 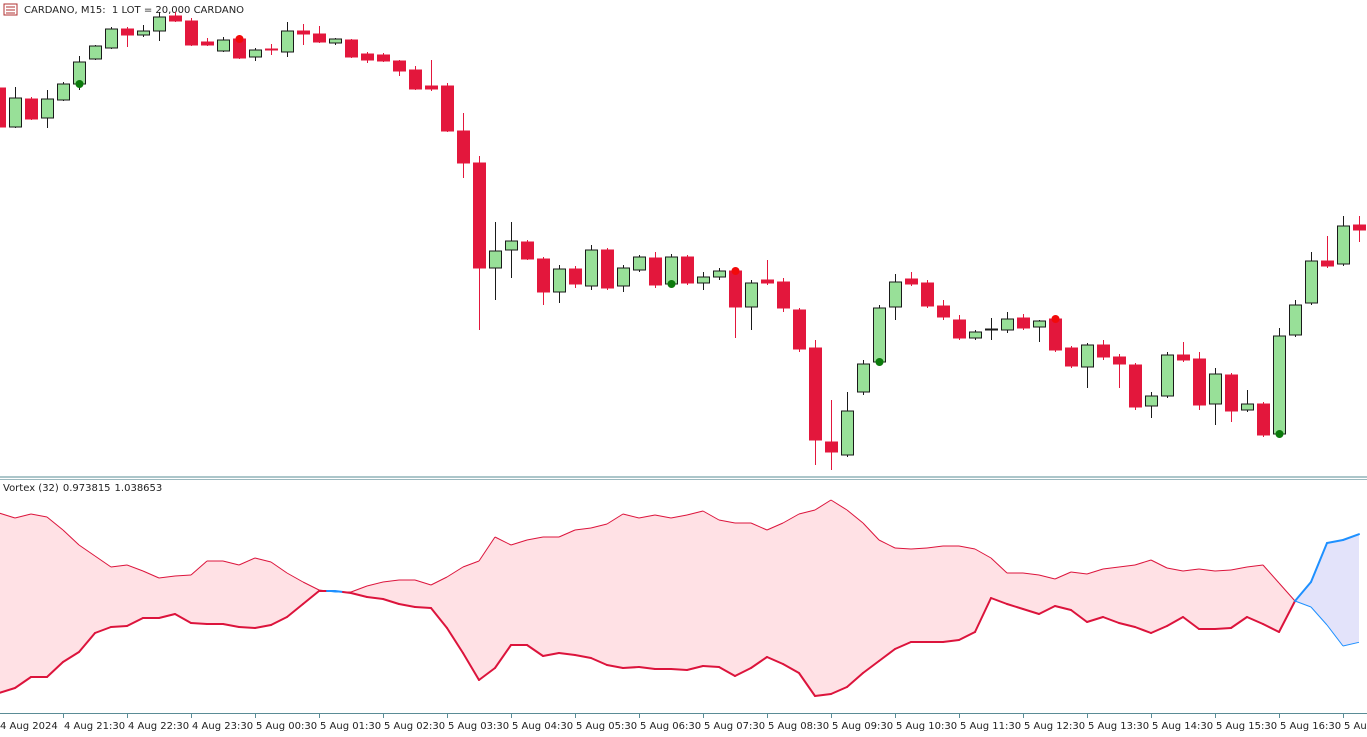 I want to click on x-tick-label: 5 Aug 00:30, so click(x=286, y=726).